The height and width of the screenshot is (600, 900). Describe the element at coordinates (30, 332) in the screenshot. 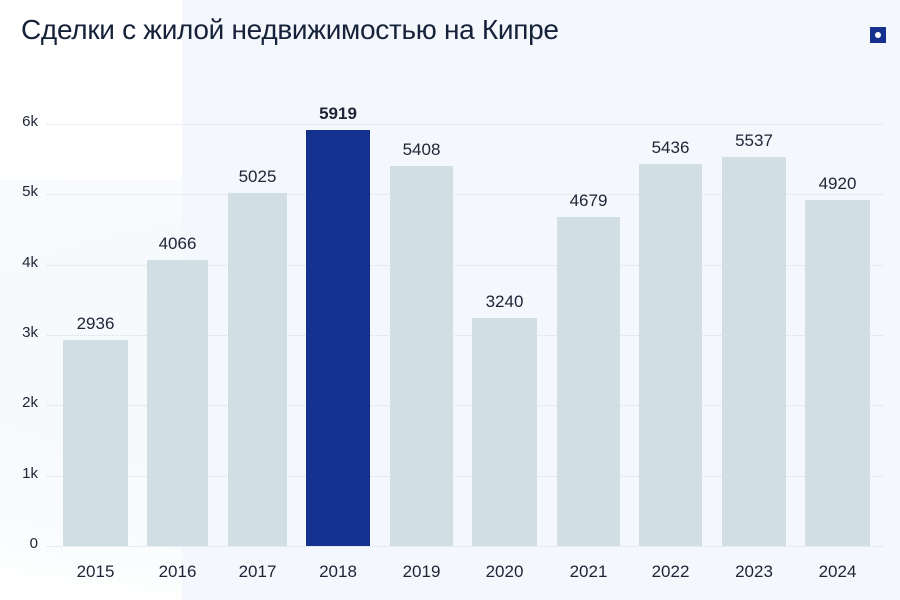

I see `y-tick: 3k` at that location.